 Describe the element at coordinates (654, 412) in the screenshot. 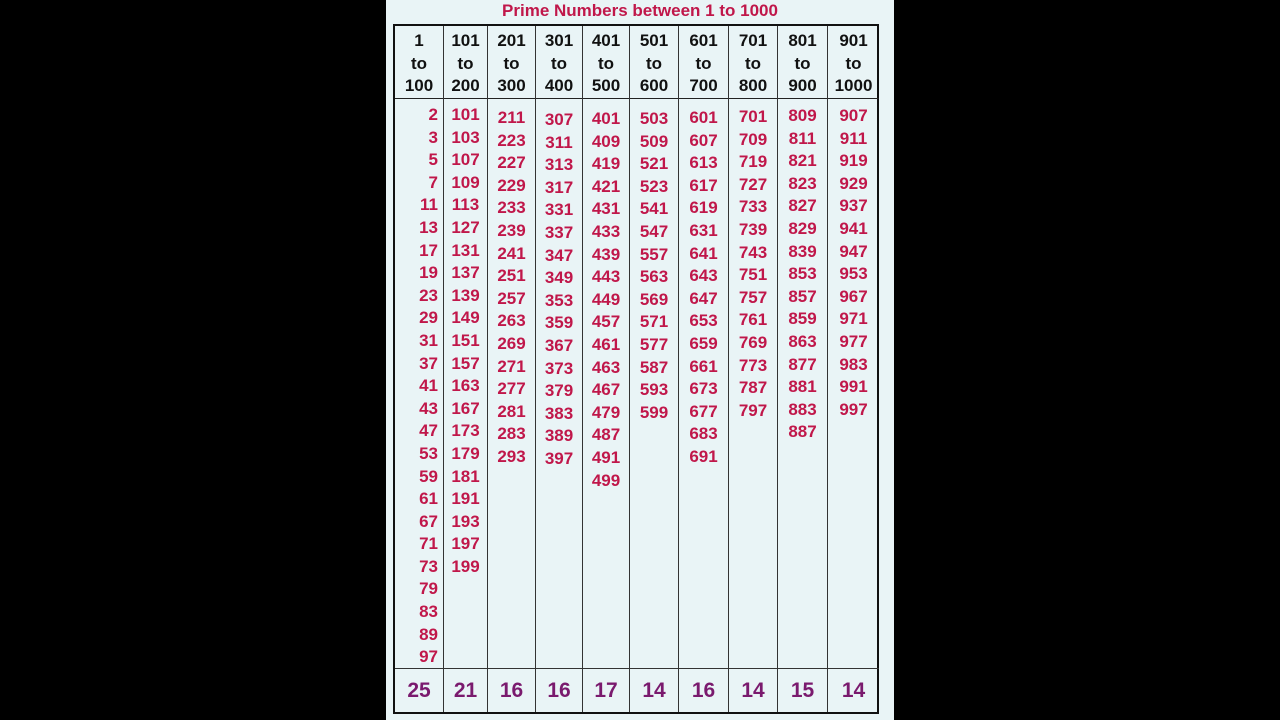

I see `prime-number: 599` at that location.